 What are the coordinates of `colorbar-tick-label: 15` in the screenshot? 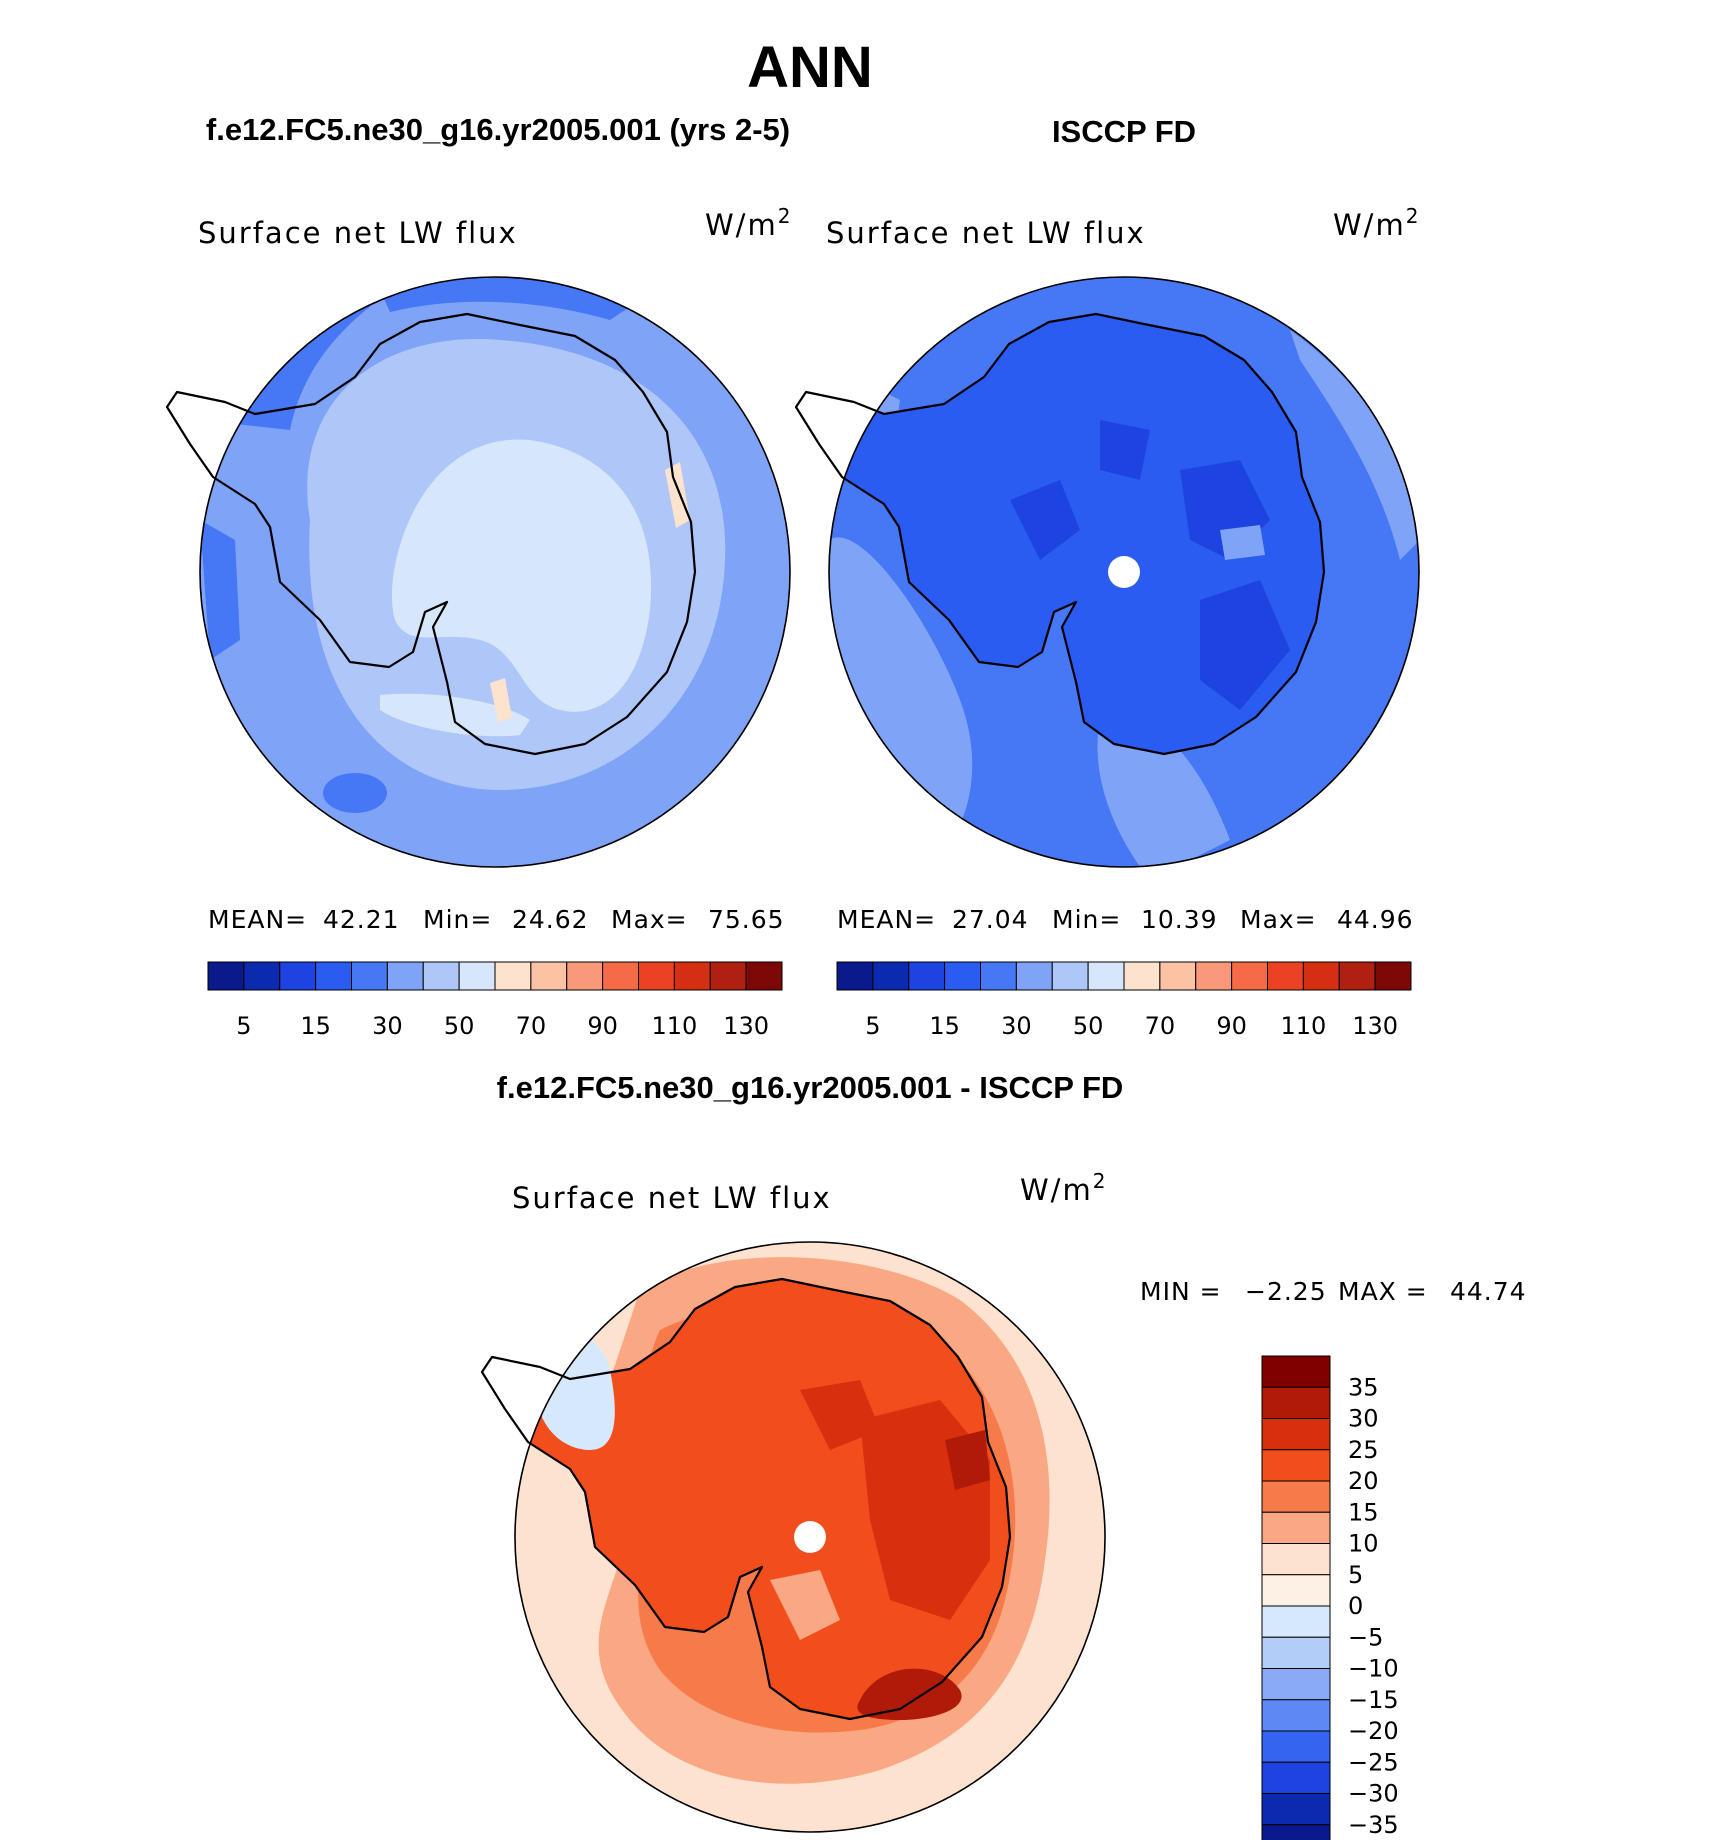 It's located at (315, 1026).